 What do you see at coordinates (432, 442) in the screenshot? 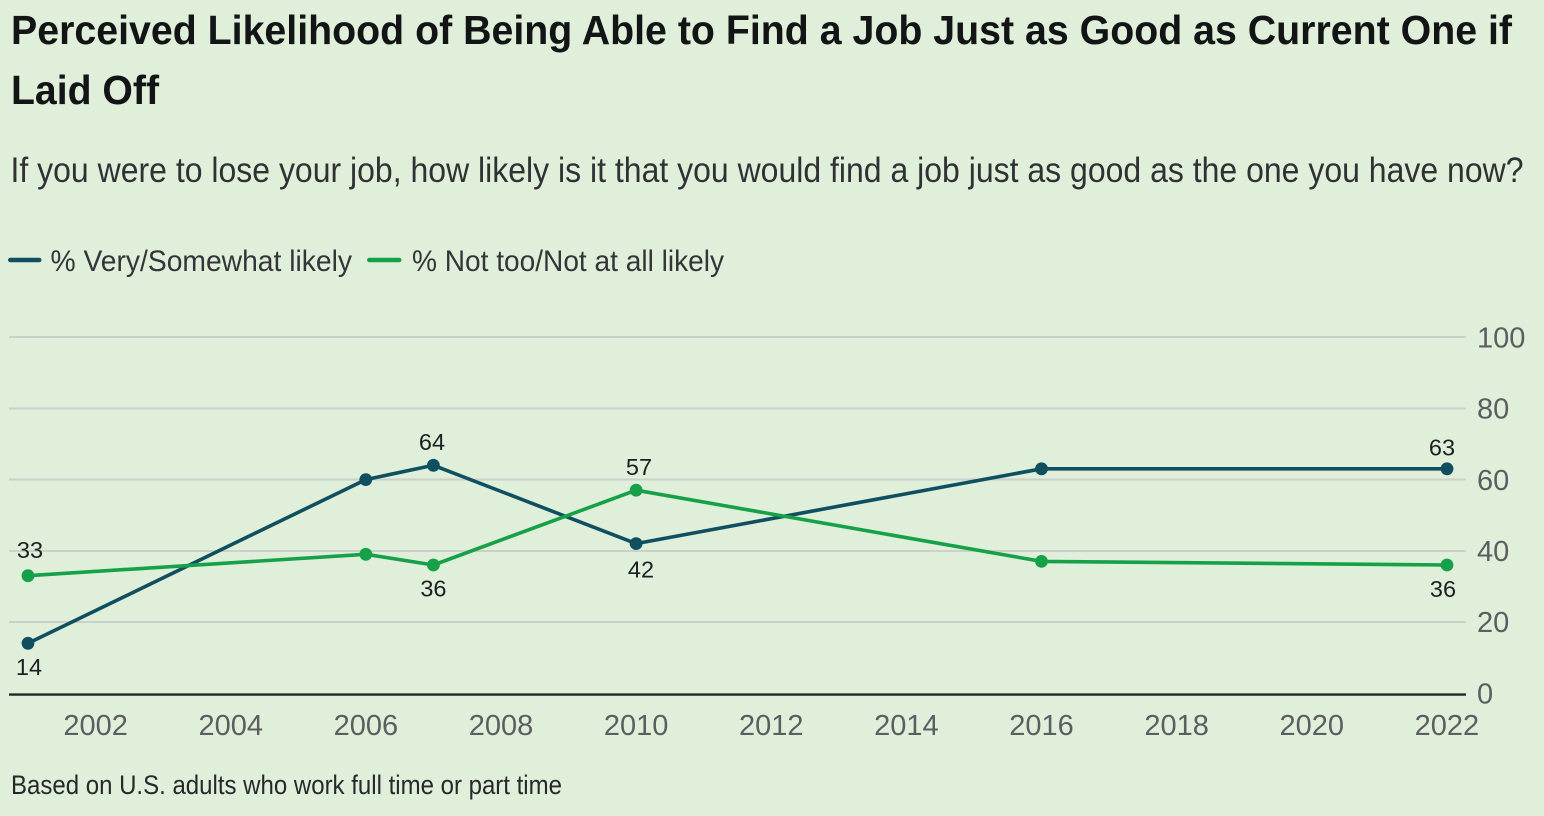
I see `svg-text: 64` at bounding box center [432, 442].